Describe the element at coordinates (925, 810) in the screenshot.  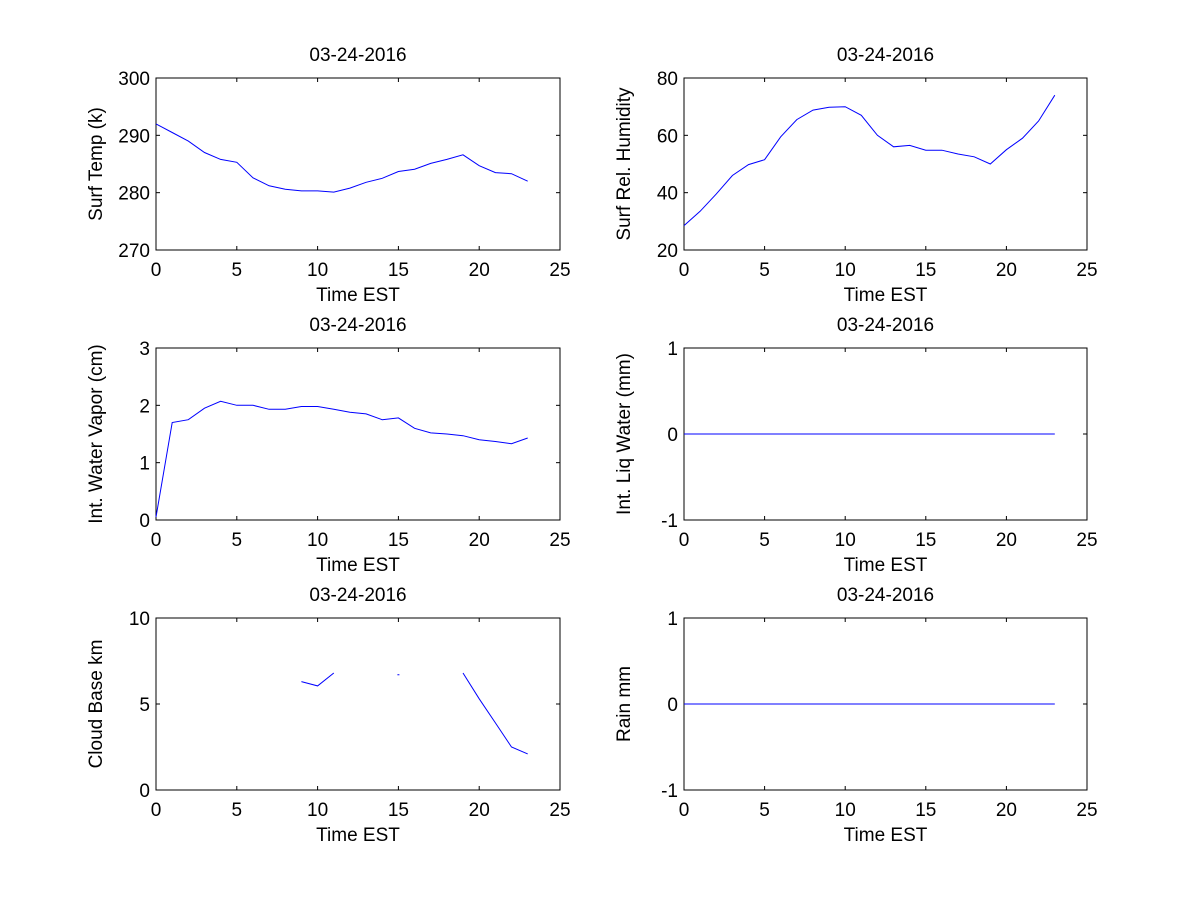
I see `rain-xtick-label: 15` at that location.